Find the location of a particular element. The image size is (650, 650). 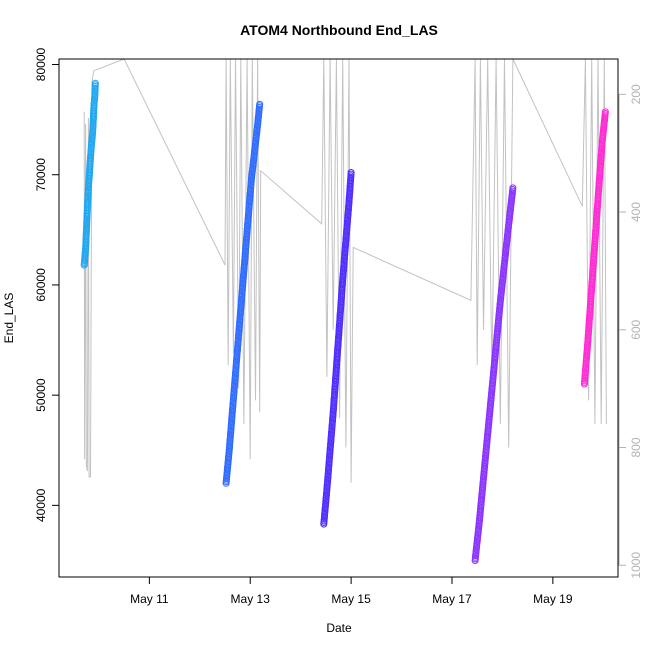

secondary-y-axis: 200 400 600 800 1000 is located at coordinates (630, 331).